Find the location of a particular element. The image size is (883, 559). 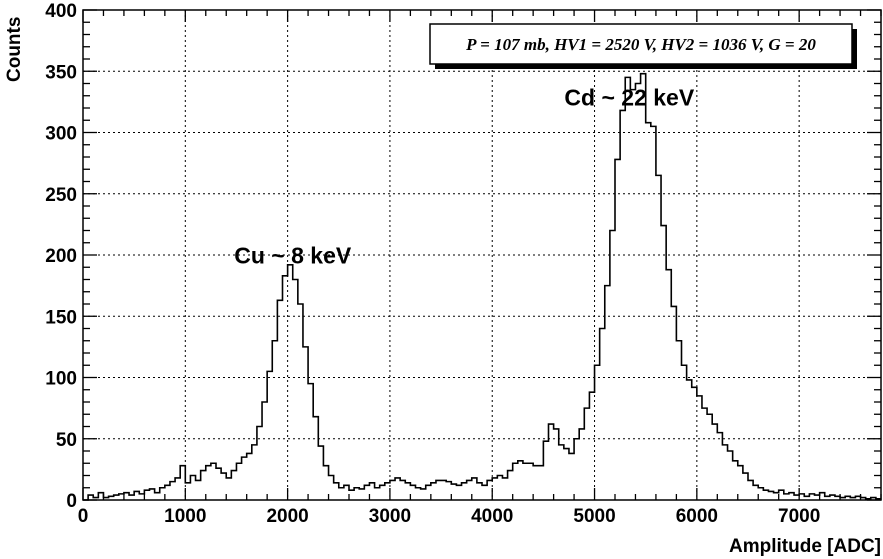

y-tick-label: 50 is located at coordinates (66, 440).